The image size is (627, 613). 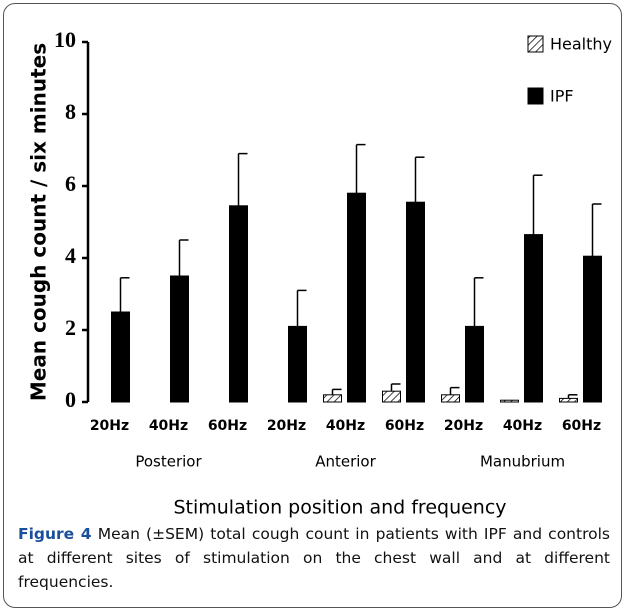 What do you see at coordinates (581, 44) in the screenshot?
I see `legend-label: Healthy` at bounding box center [581, 44].